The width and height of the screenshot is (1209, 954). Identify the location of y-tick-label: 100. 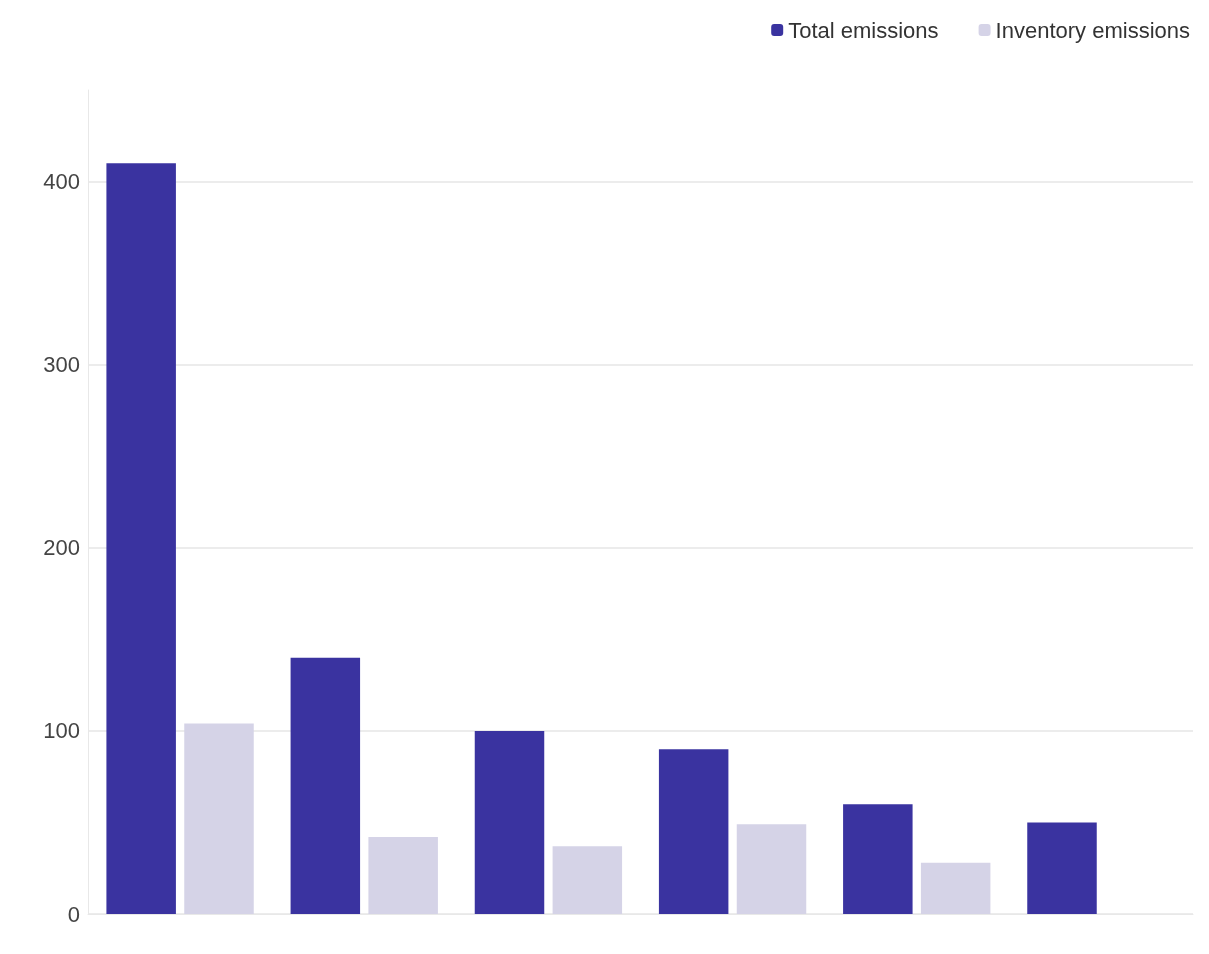
(61, 731).